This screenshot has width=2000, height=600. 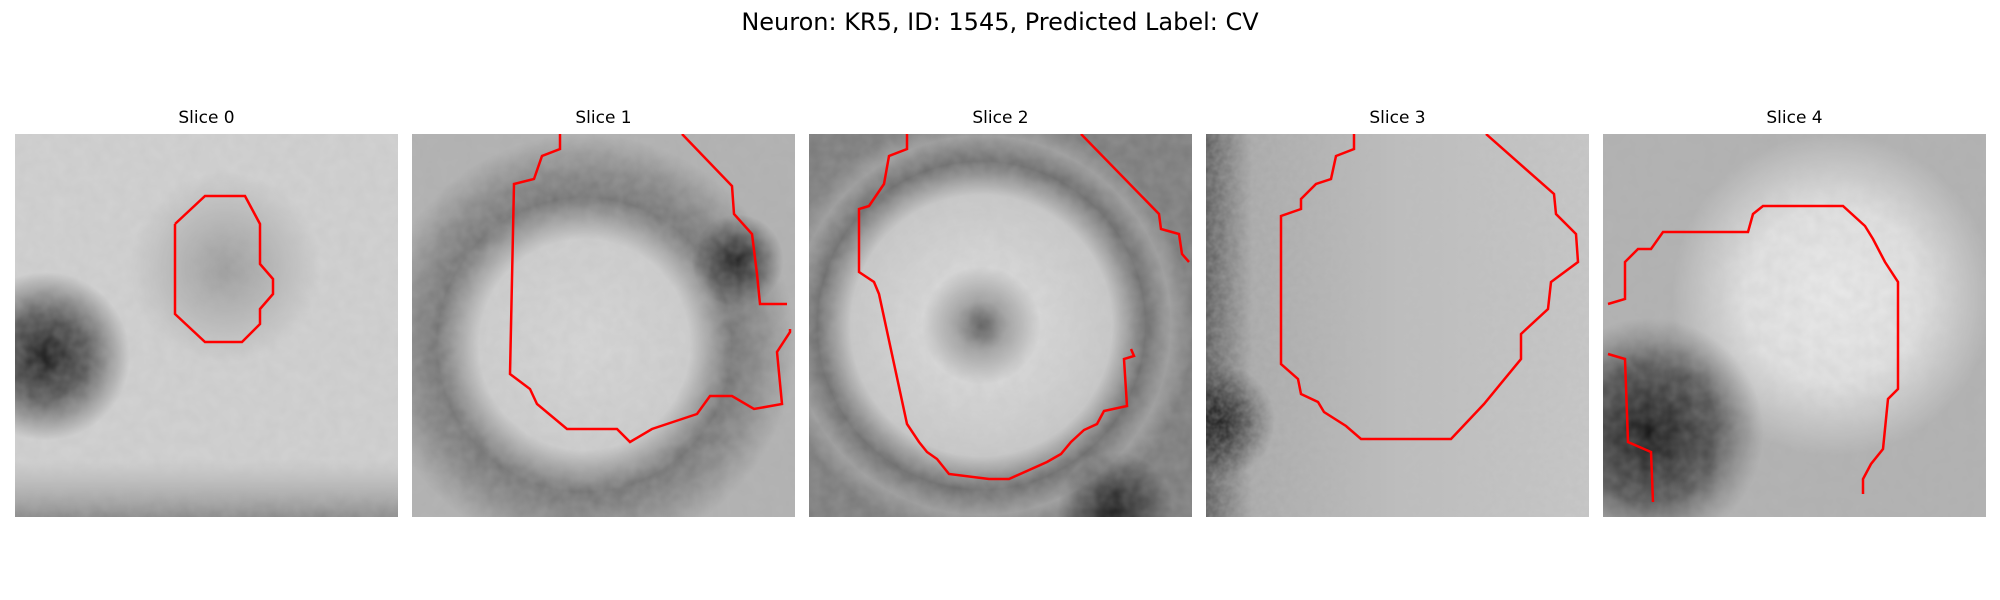 What do you see at coordinates (1000, 118) in the screenshot?
I see `slice-title: Slice 2` at bounding box center [1000, 118].